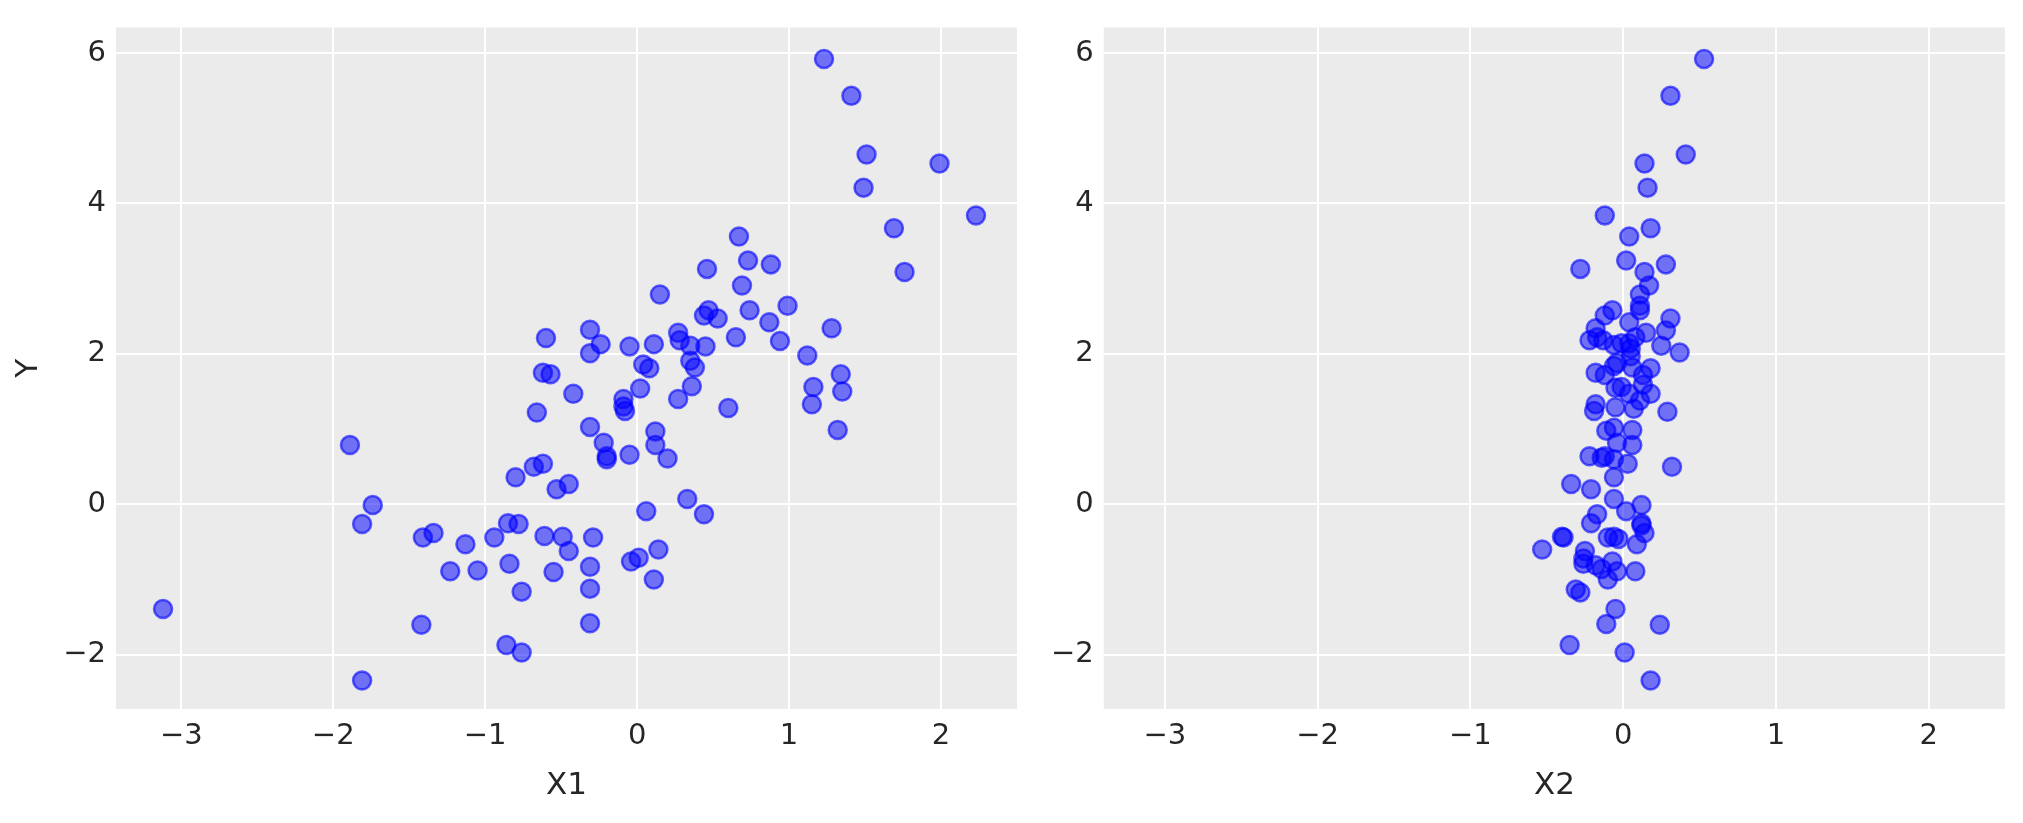  What do you see at coordinates (566, 783) in the screenshot?
I see `x-axis-title: X1` at bounding box center [566, 783].